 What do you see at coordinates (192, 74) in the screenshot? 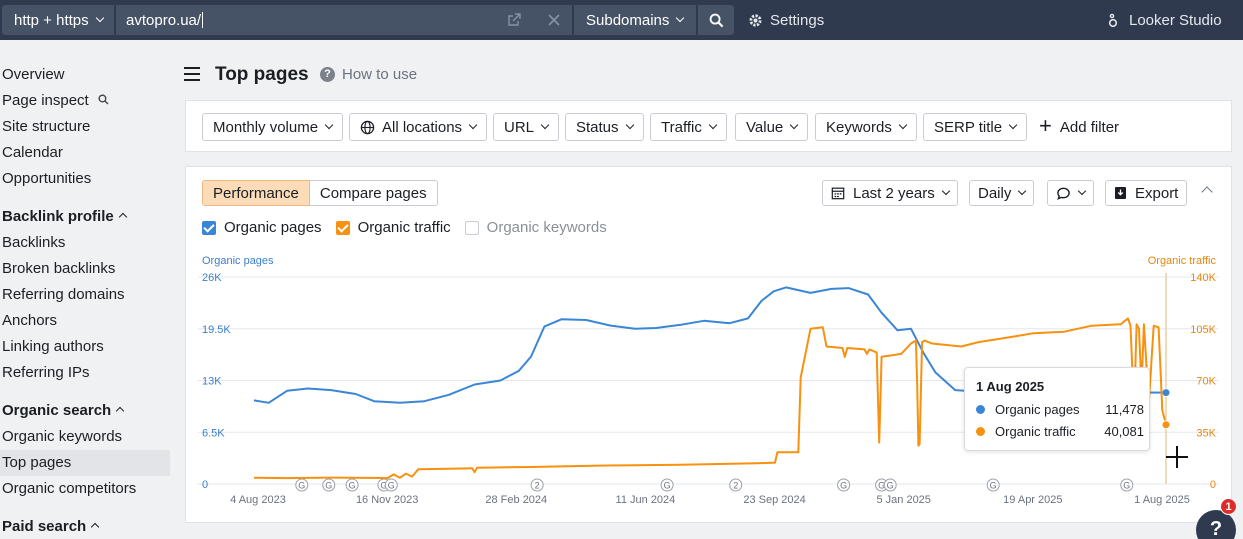
I see `menu-icon` at bounding box center [192, 74].